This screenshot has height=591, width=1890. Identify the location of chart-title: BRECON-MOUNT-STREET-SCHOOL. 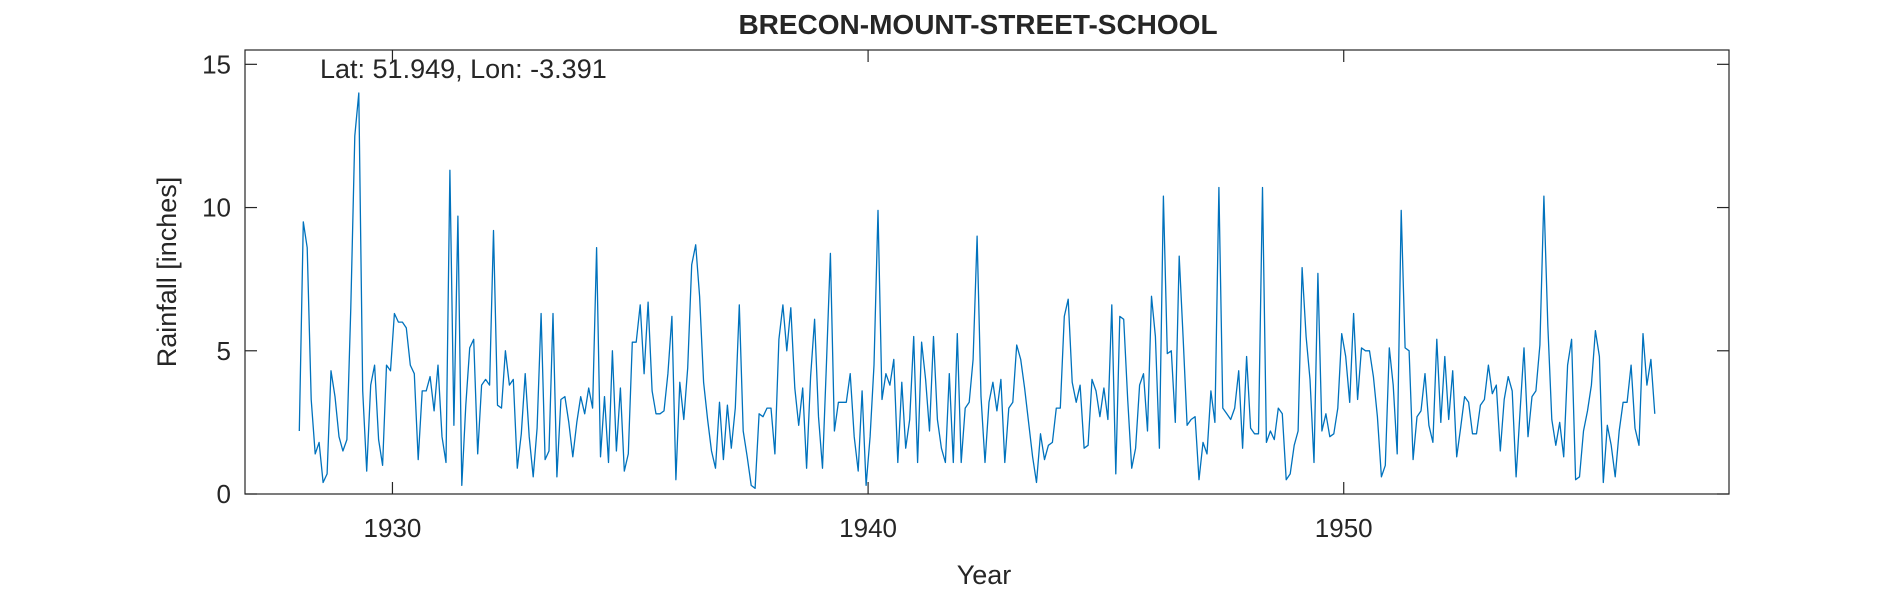
(977, 24).